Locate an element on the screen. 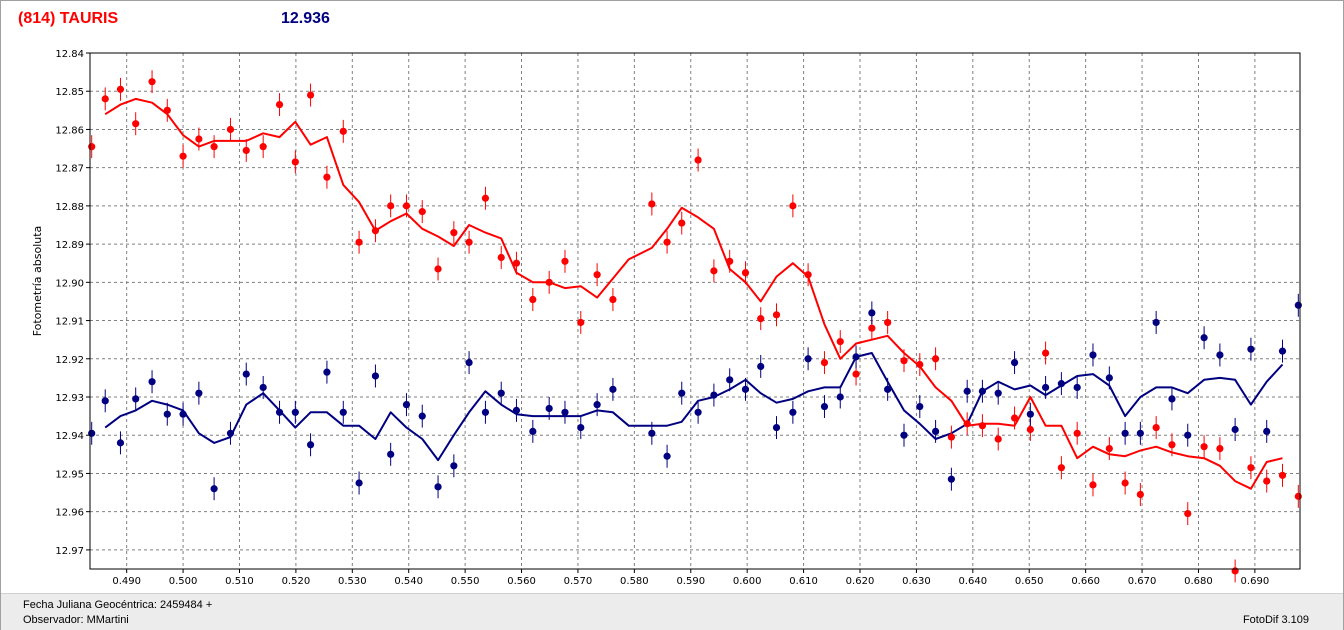 This screenshot has height=630, width=1344. x-tick-label: 0.550 is located at coordinates (465, 581).